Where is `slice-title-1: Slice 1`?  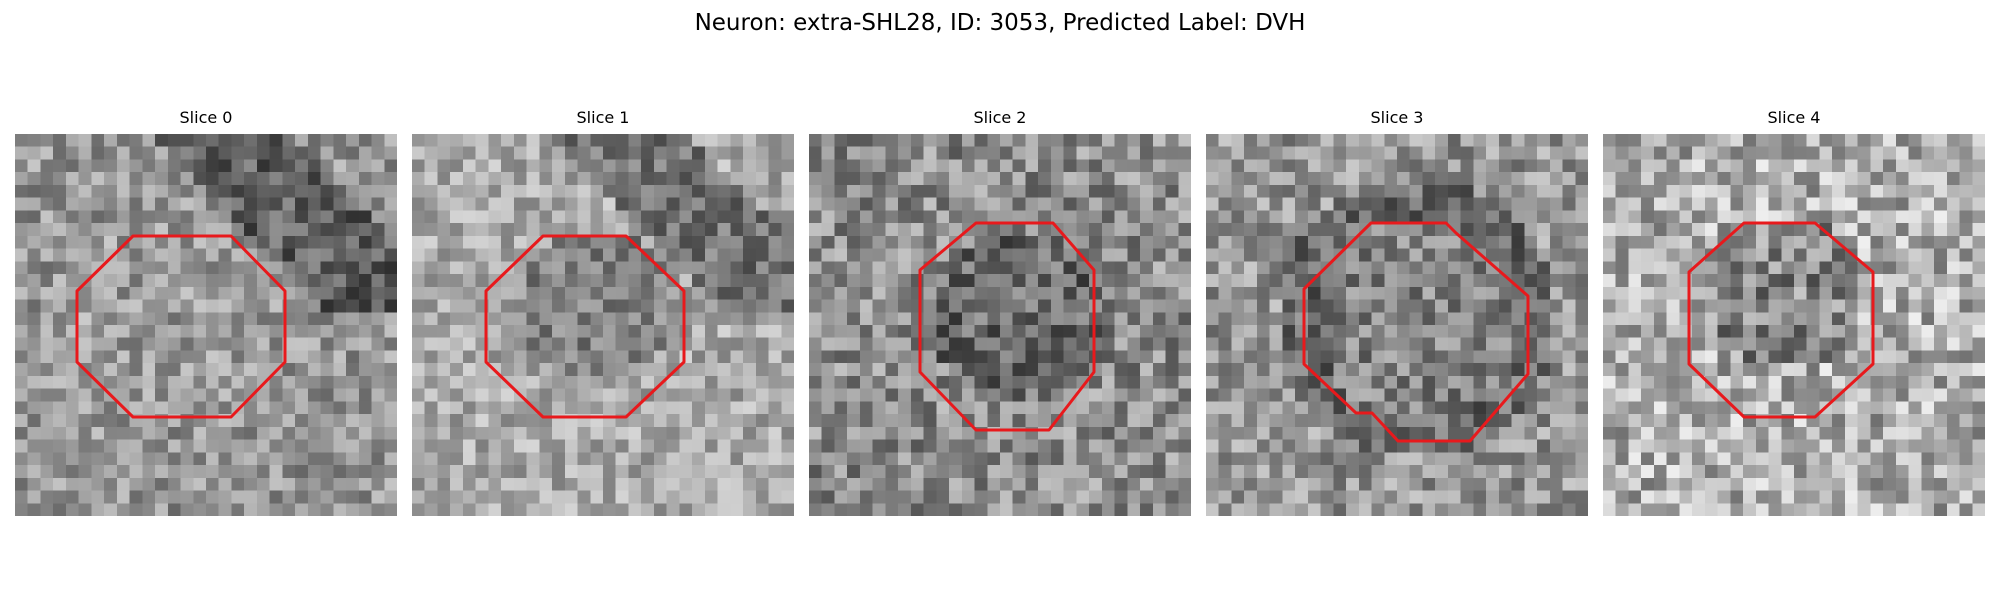 slice-title-1: Slice 1 is located at coordinates (603, 117).